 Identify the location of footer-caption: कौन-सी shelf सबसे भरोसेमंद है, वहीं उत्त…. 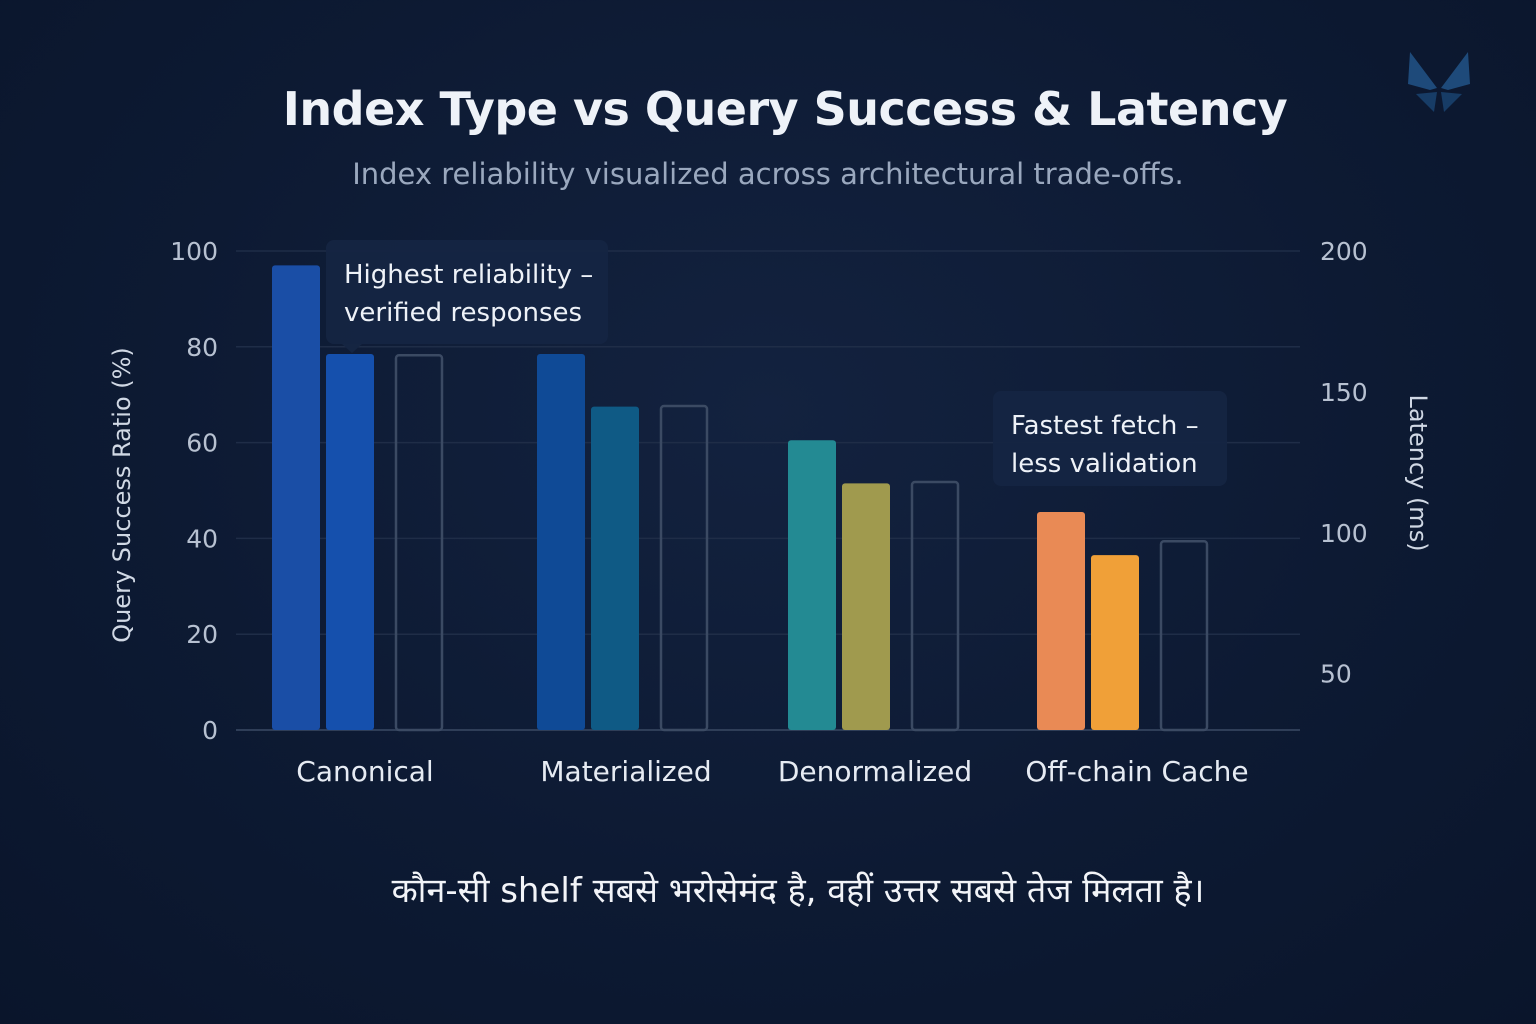
(798, 891).